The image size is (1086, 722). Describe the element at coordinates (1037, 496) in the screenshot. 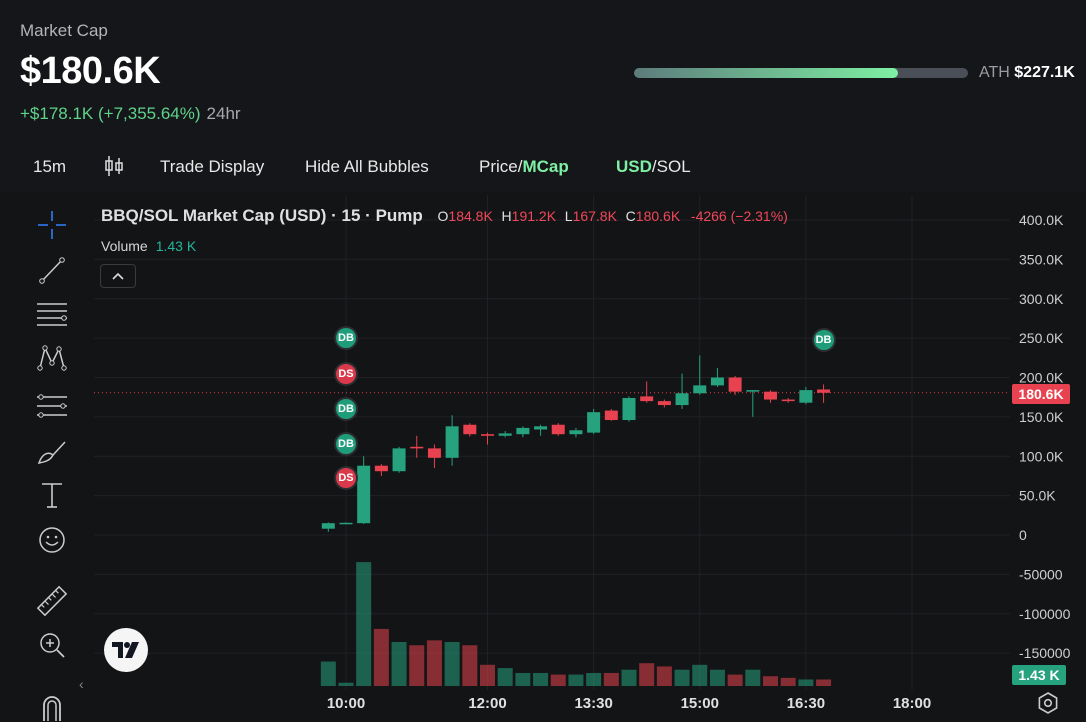

I see `y-axis-tick-label: 50.0K` at that location.